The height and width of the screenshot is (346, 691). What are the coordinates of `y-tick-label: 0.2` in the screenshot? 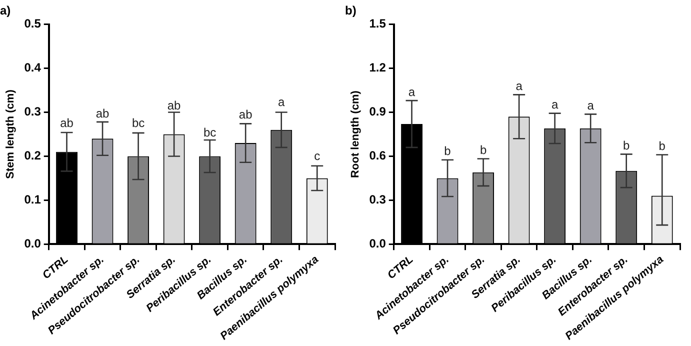 It's located at (33, 155).